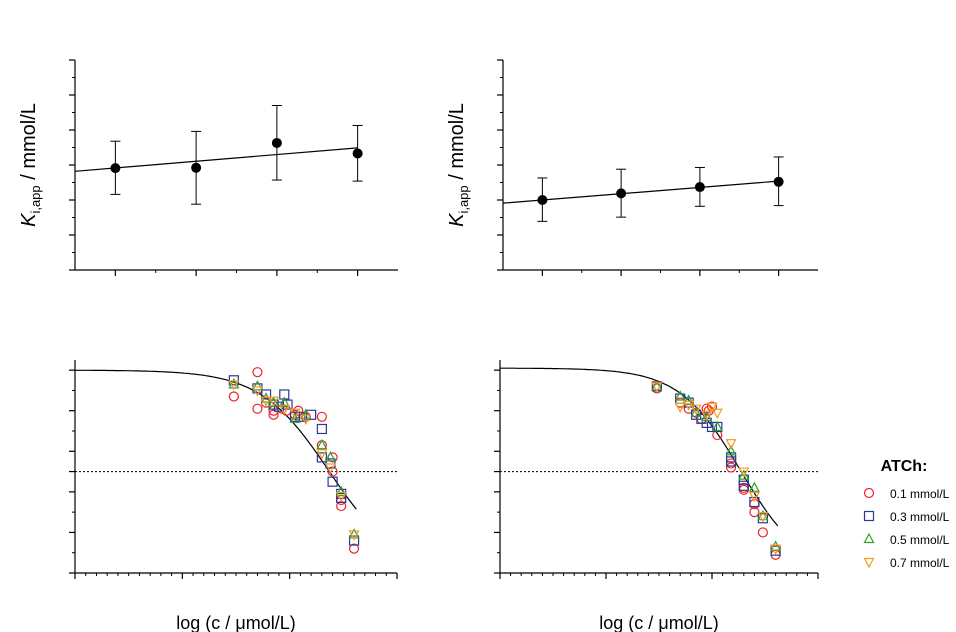 The width and height of the screenshot is (956, 632). Describe the element at coordinates (920, 494) in the screenshot. I see `legend-label: 0.1 mmol/L` at that location.